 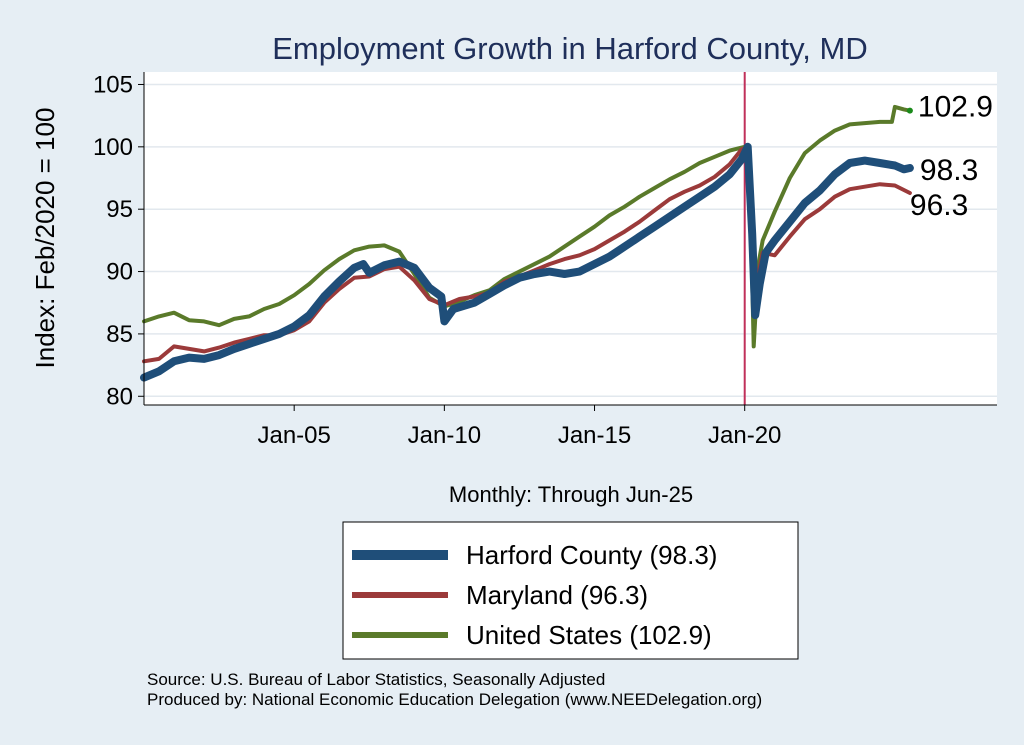 I want to click on x-tick-label: Jan-05, so click(x=293, y=435).